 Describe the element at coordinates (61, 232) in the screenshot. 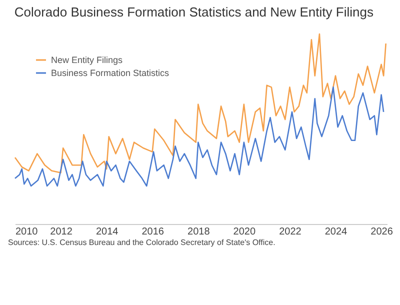

I see `x-tick-label: 2012` at that location.